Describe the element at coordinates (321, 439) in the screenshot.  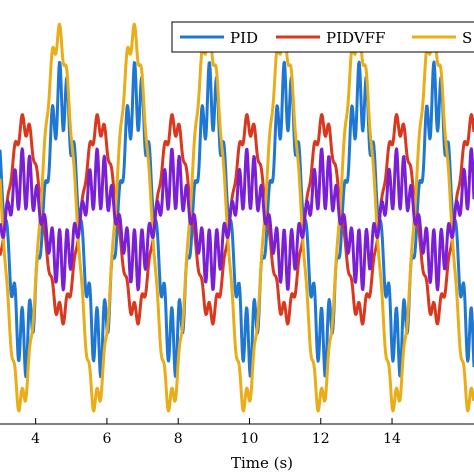
I see `x-tick-label: 12` at that location.